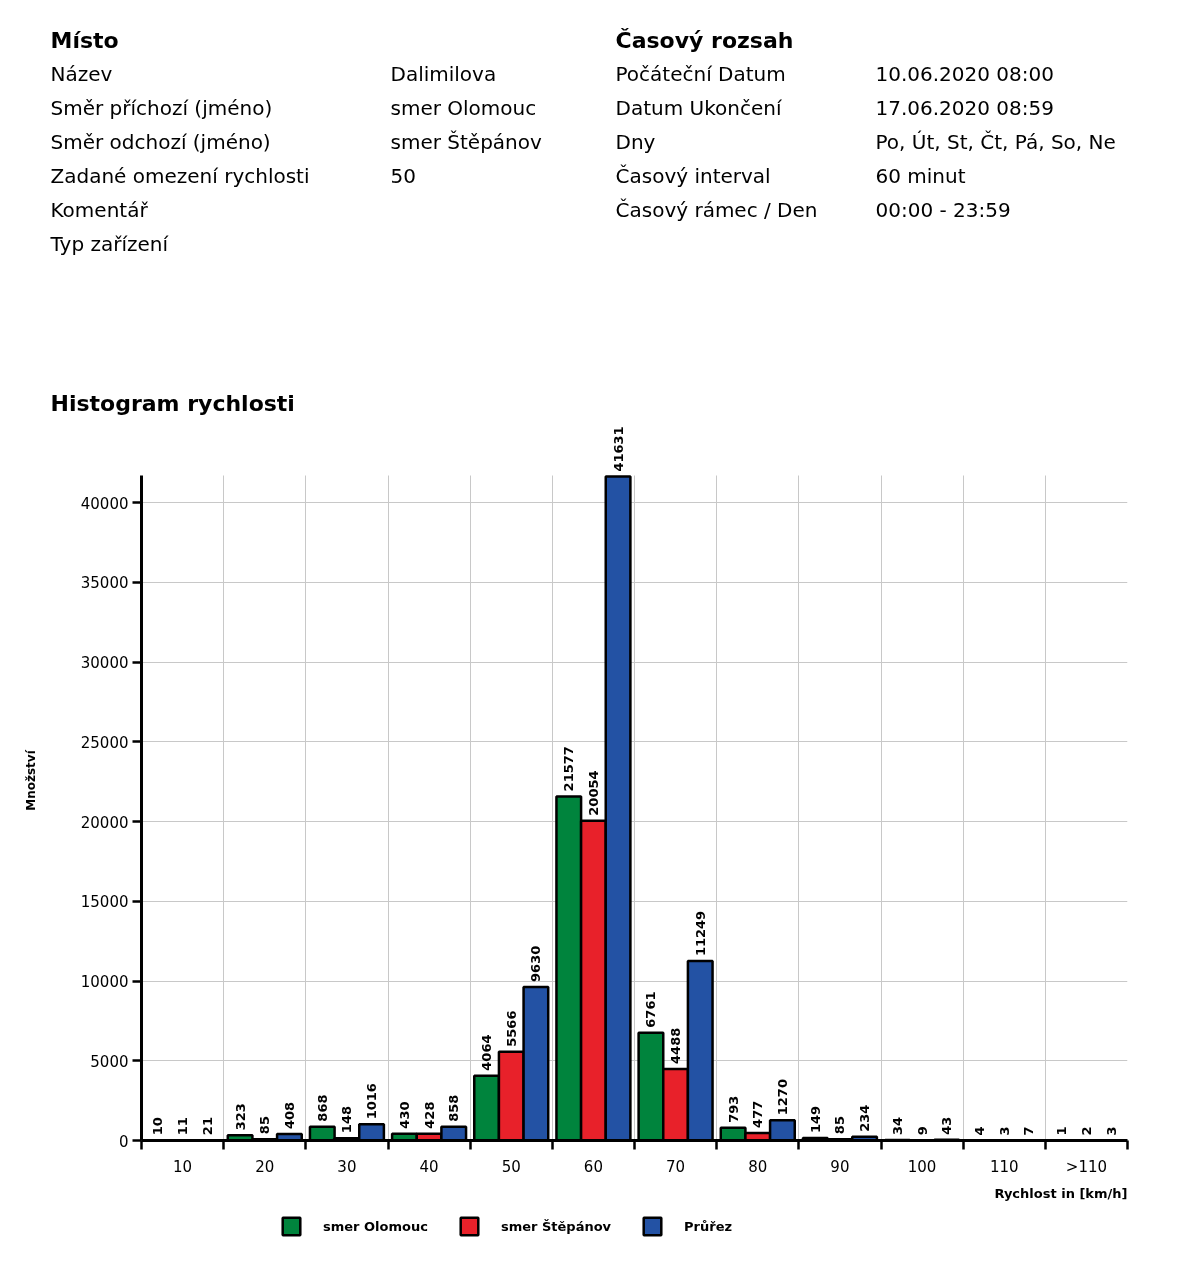  I want to click on data-label: 10, so click(158, 1126).